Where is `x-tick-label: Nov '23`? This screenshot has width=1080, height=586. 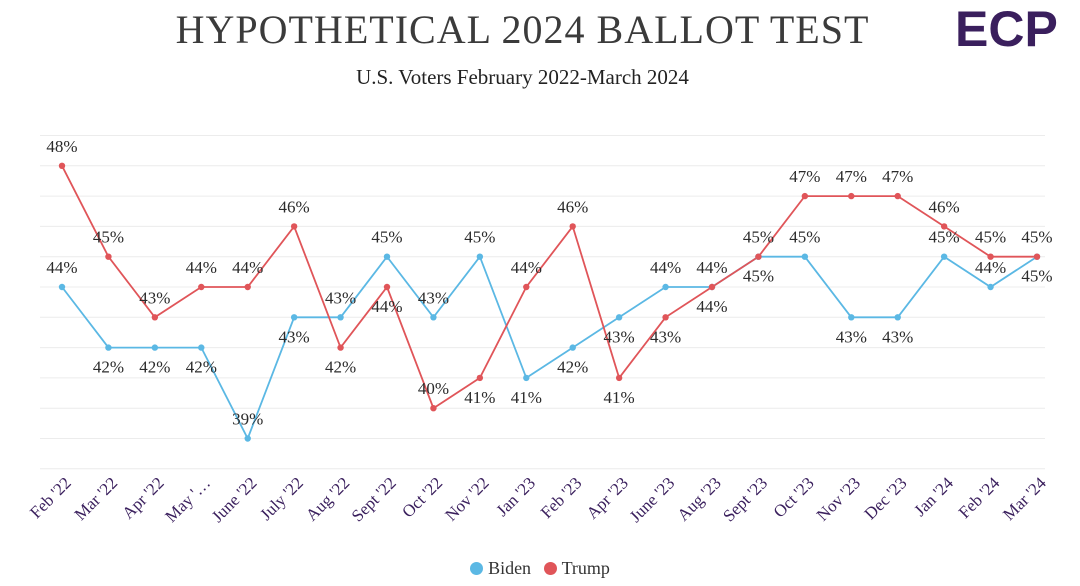 x-tick-label: Nov '23 is located at coordinates (838, 498).